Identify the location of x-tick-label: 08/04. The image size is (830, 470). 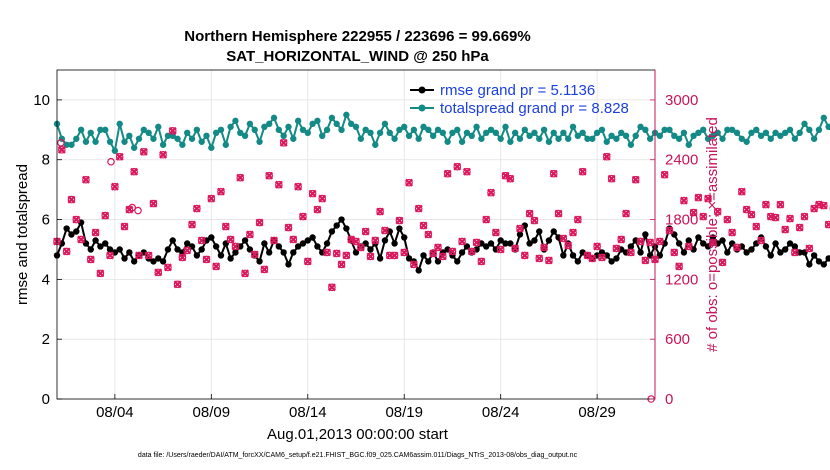
(115, 412).